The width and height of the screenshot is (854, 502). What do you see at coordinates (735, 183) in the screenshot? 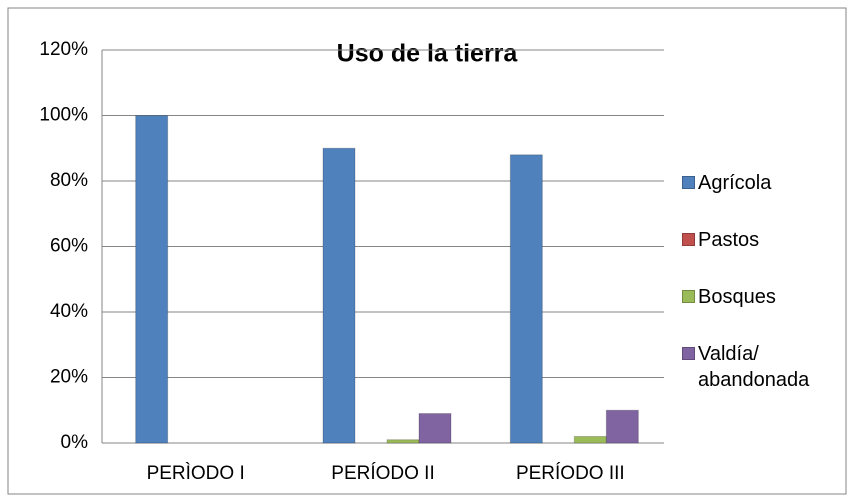
I see `legend-label: Agrícola` at bounding box center [735, 183].